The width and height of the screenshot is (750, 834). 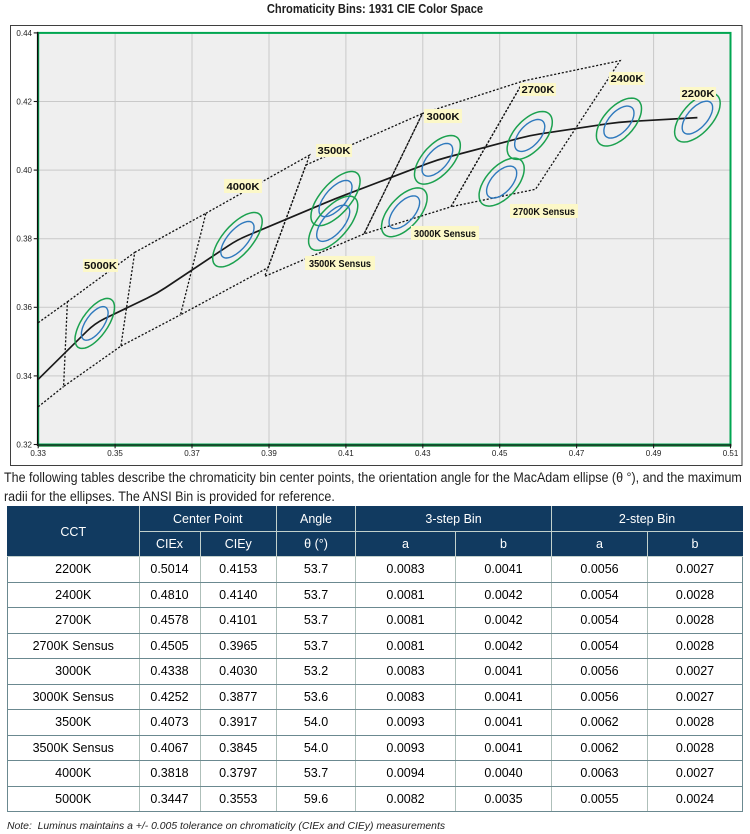 I want to click on svg-text: 0.33, so click(x=38, y=453).